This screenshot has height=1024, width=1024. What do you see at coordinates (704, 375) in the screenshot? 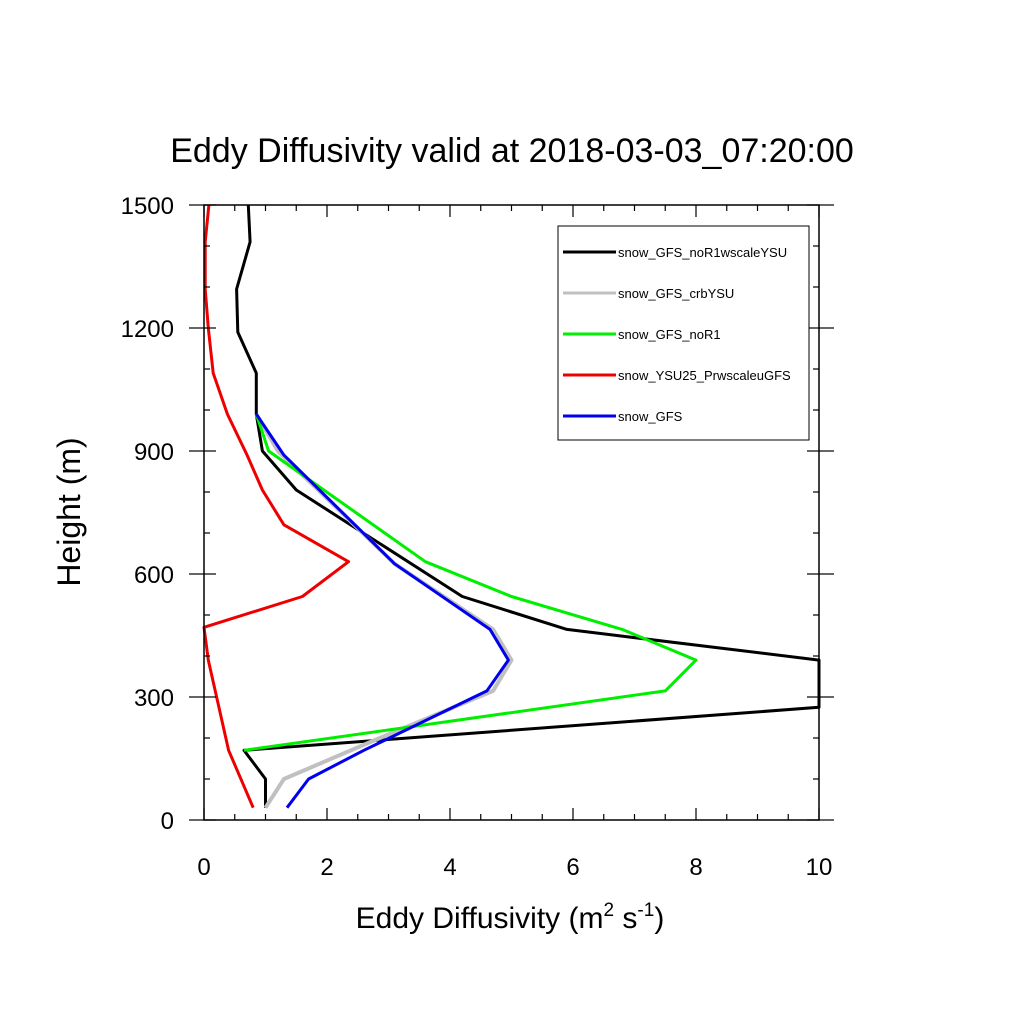
I see `legend-label: snow_YSU25_PrwscaleuGFS` at bounding box center [704, 375].